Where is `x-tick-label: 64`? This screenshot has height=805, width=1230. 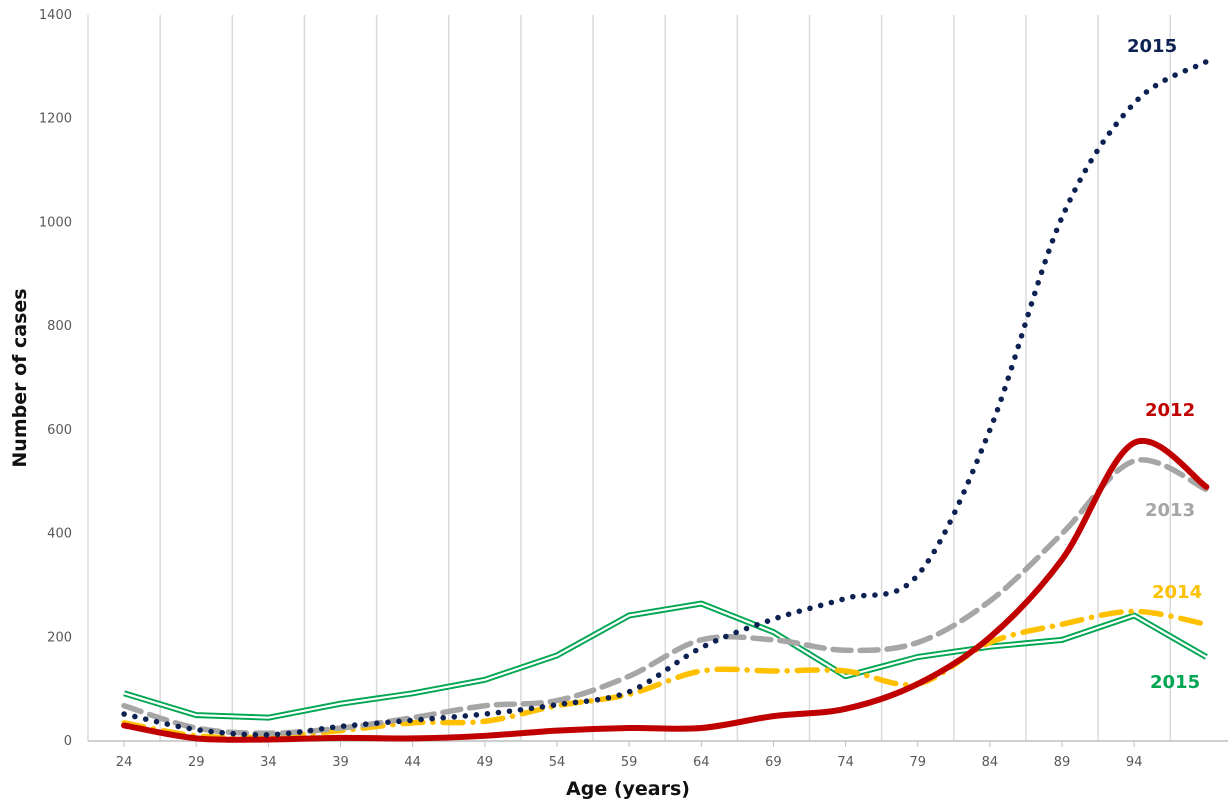
x-tick-label: 64 is located at coordinates (701, 762).